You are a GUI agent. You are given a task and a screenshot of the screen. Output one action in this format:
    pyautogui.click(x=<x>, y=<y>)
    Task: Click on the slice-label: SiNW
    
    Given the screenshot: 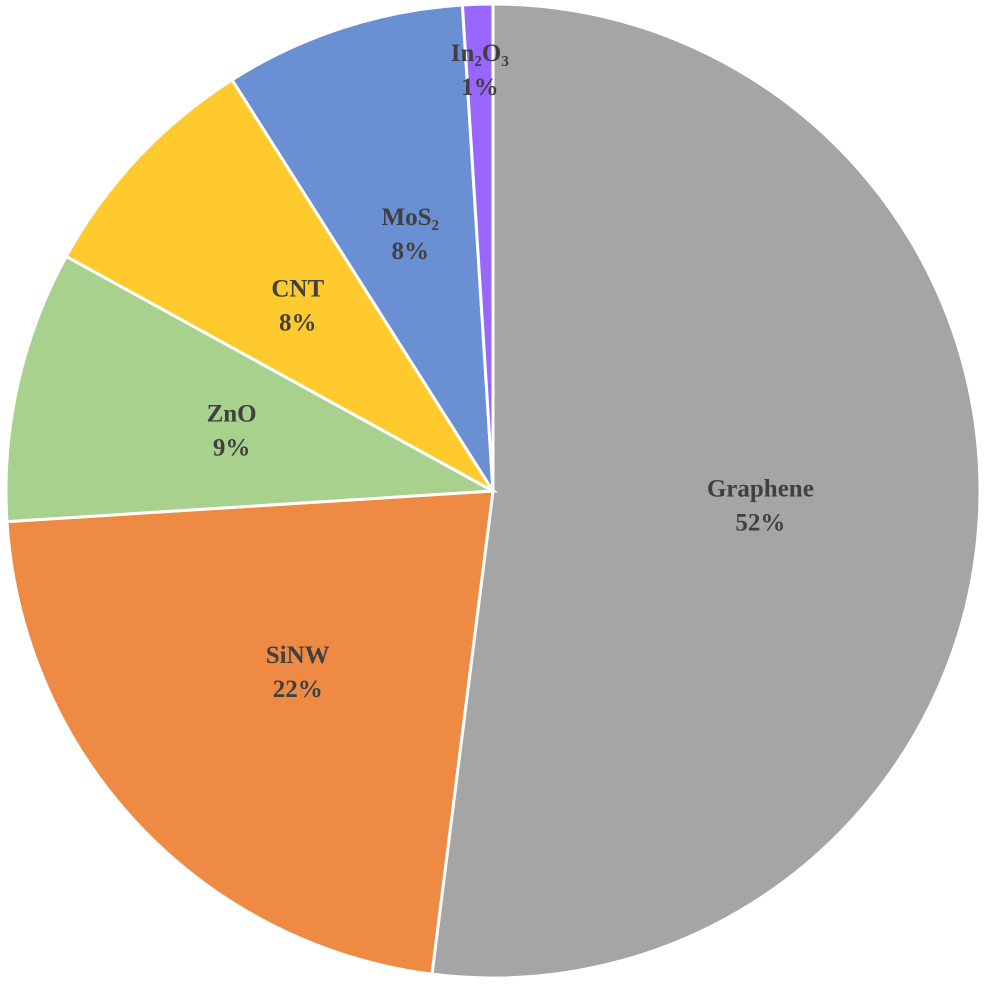 What is the action you would take?
    pyautogui.click(x=298, y=655)
    